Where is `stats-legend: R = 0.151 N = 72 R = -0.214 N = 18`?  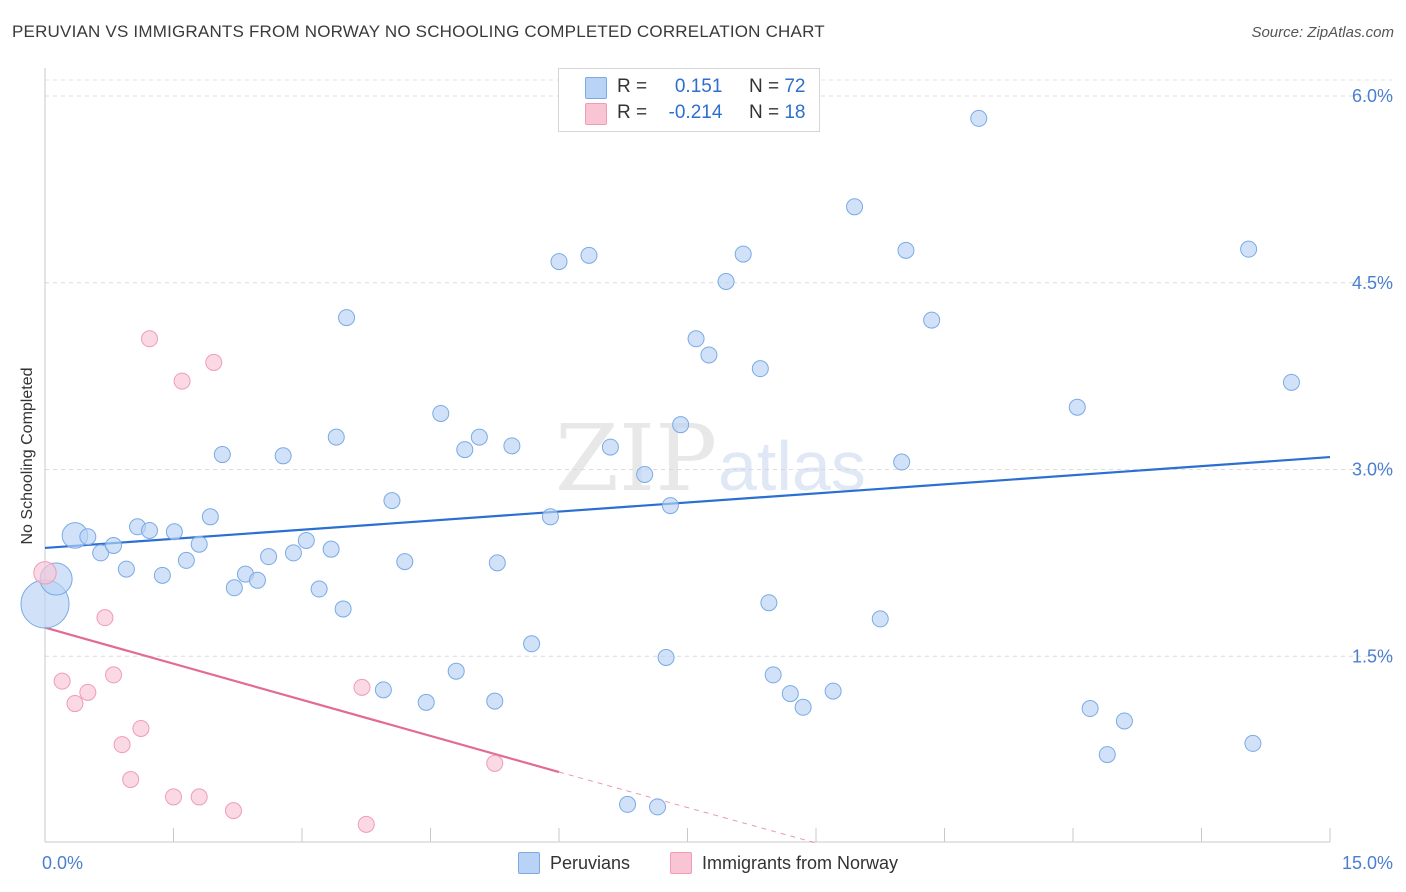
stats-legend: R = 0.151 N = 72 R = -0.214 N = 18 is located at coordinates (689, 100).